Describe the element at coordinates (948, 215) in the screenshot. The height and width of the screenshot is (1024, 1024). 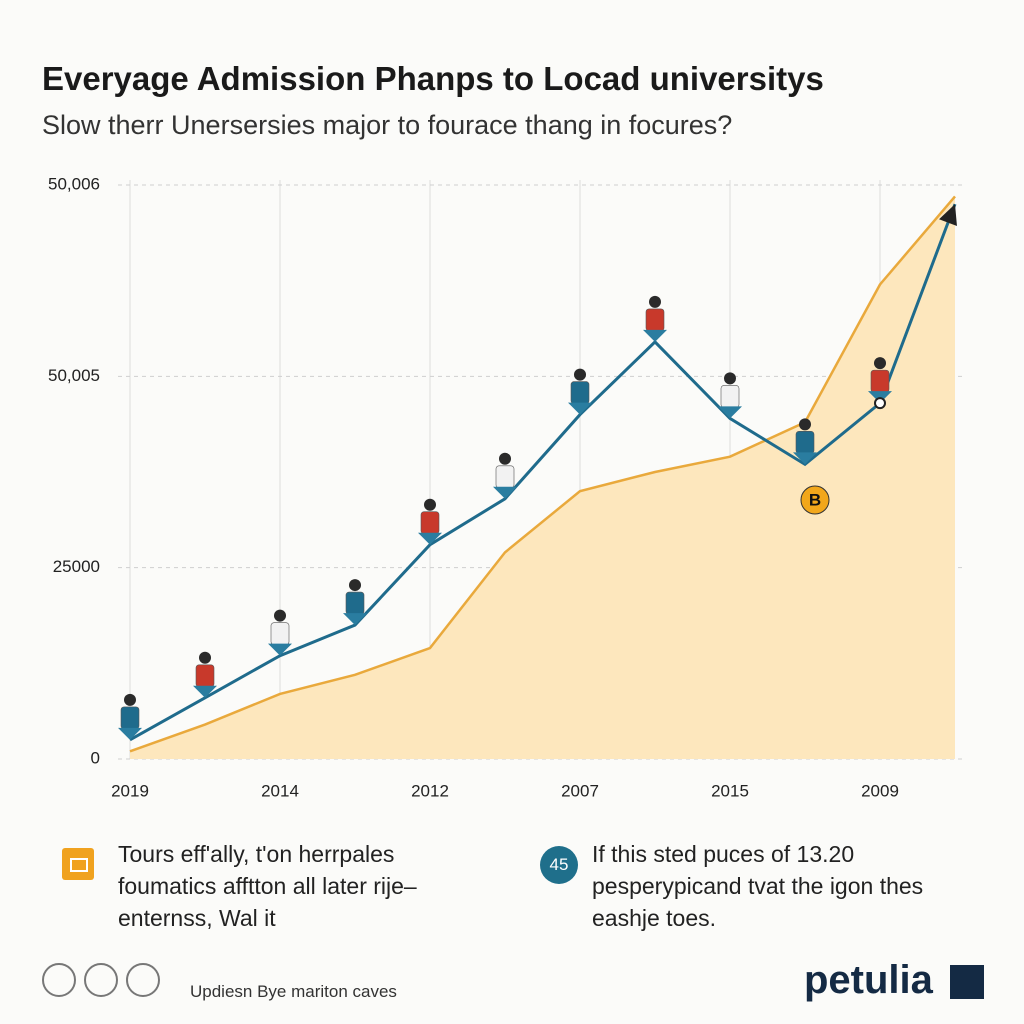
I see `arrow-head` at that location.